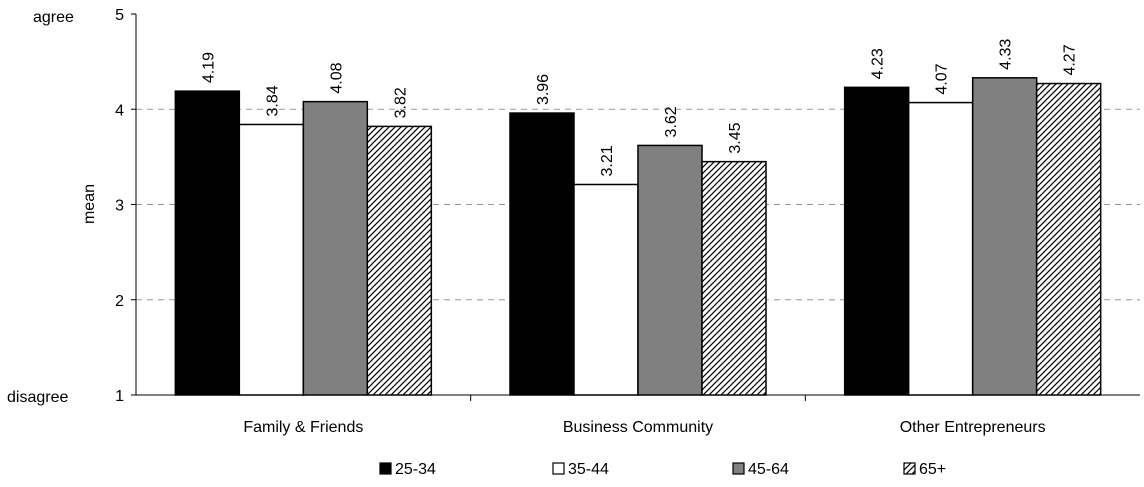 This screenshot has width=1144, height=487. I want to click on data-label: 3.96, so click(543, 89).